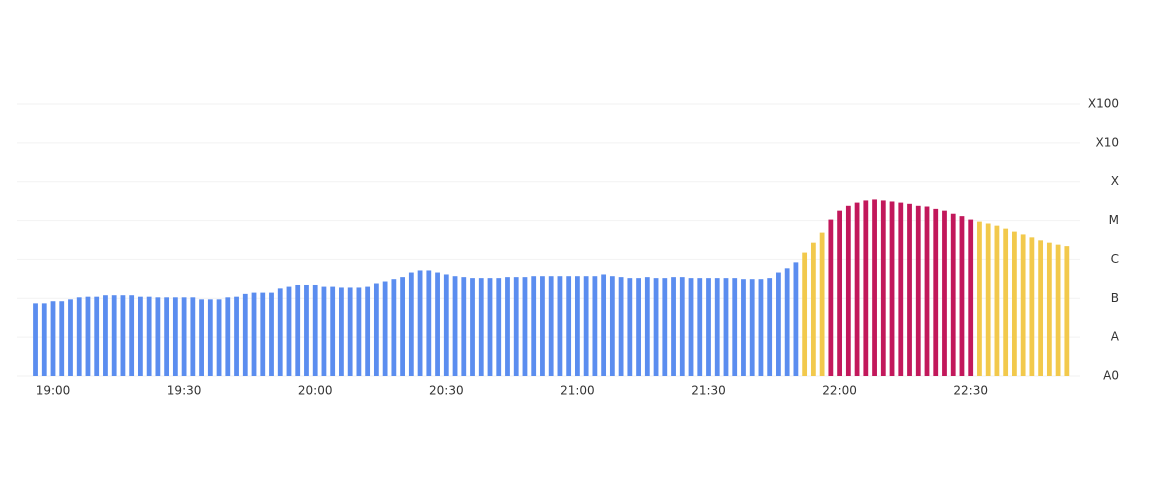 This screenshot has width=1161, height=500. I want to click on y-tick-label: A, so click(1115, 337).